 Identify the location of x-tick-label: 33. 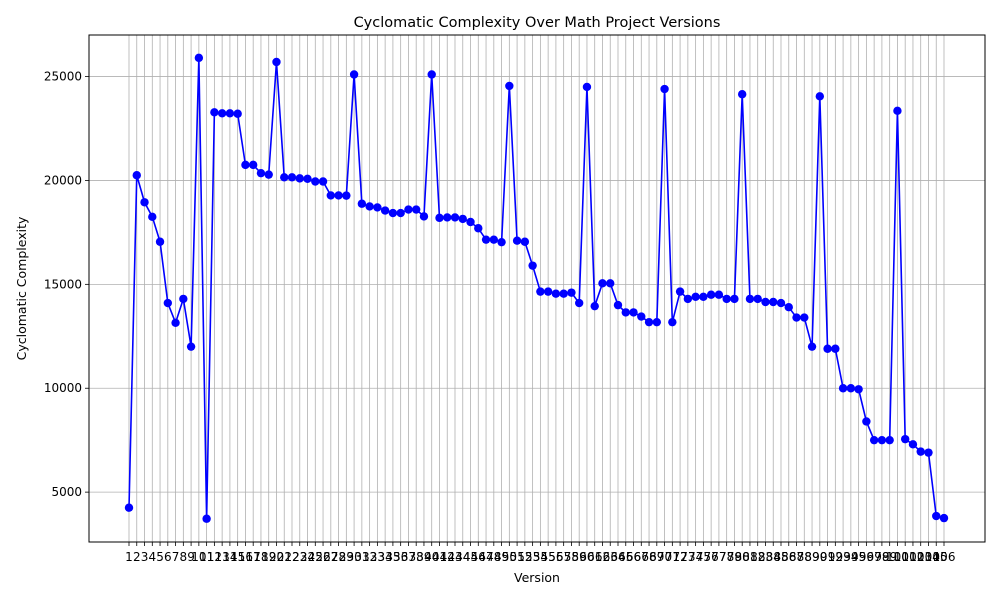
(377, 557).